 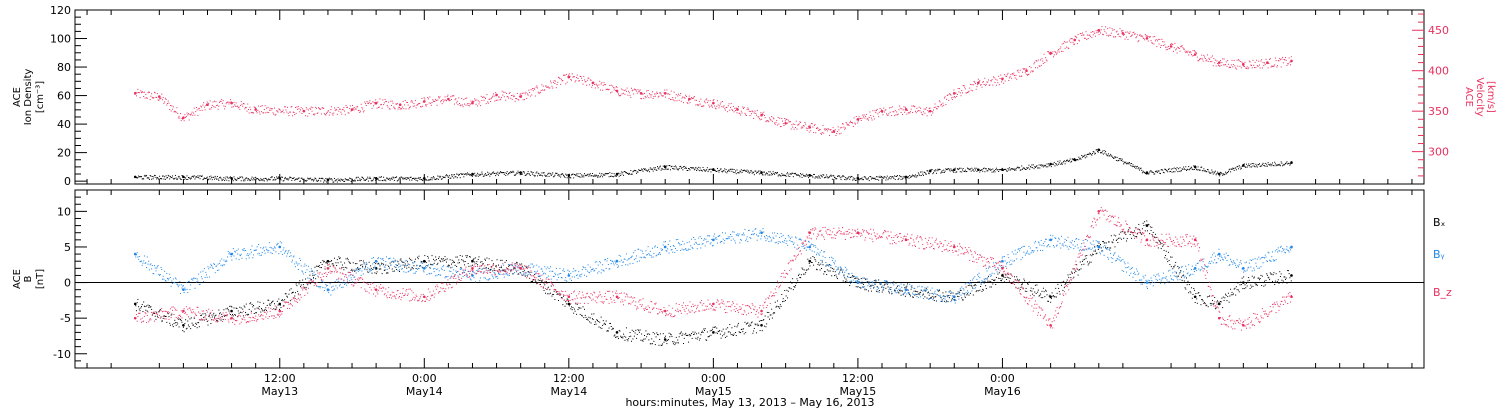 I want to click on top-right-tick-label: 300, so click(x=1438, y=152).